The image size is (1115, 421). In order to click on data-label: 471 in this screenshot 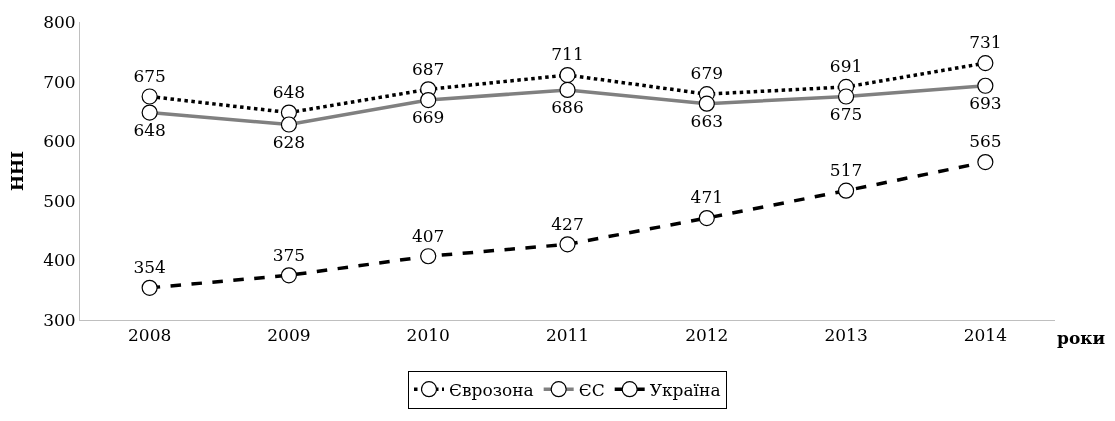, I will do `click(707, 197)`.